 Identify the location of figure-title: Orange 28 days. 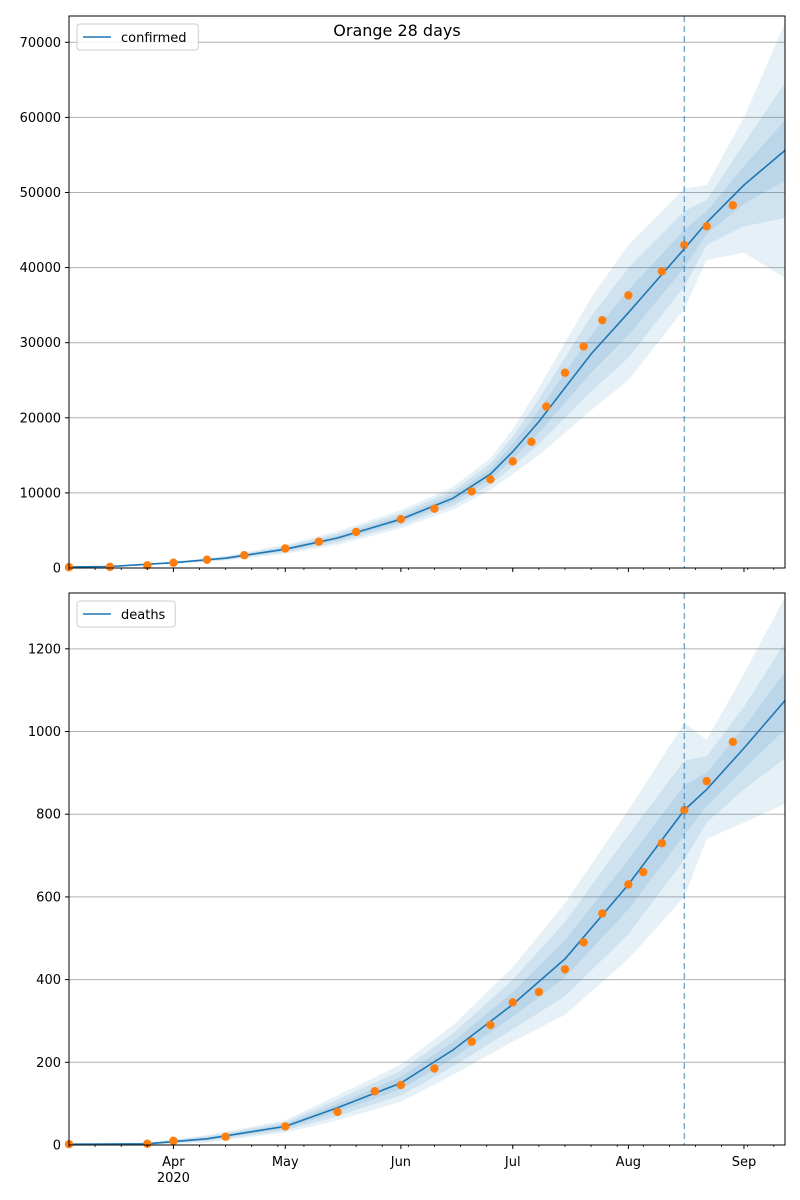
(396, 30).